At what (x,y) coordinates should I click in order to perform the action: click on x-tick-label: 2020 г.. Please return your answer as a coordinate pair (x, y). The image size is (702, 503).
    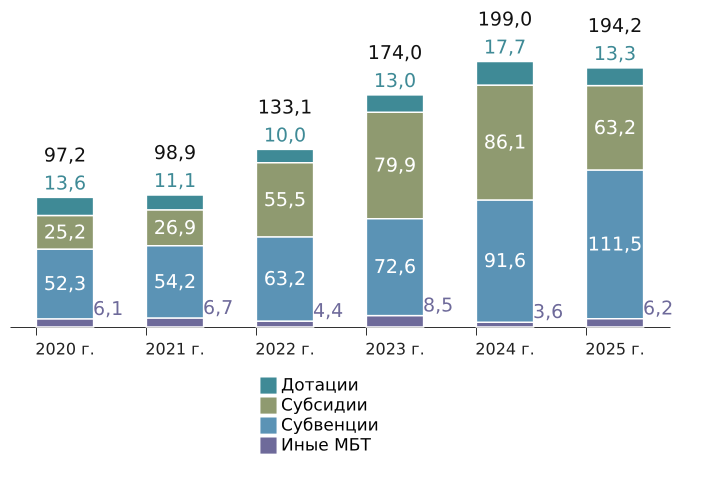
    Looking at the image, I should click on (65, 349).